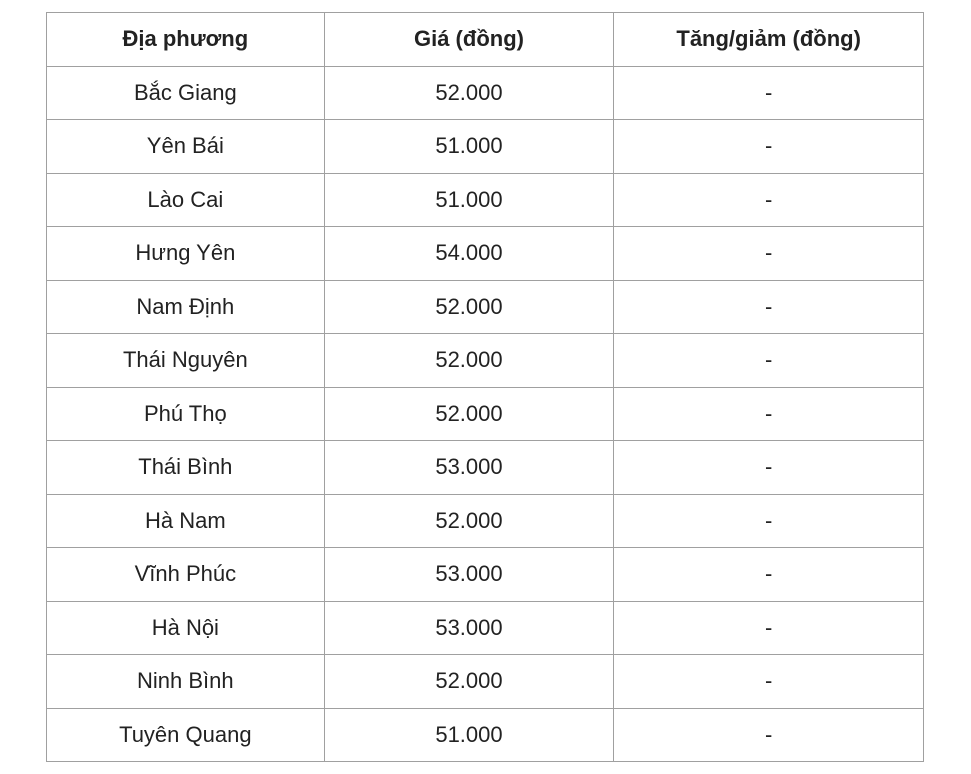 Image resolution: width=971 pixels, height=774 pixels. What do you see at coordinates (185, 467) in the screenshot?
I see `cell-location: Thái Bình` at bounding box center [185, 467].